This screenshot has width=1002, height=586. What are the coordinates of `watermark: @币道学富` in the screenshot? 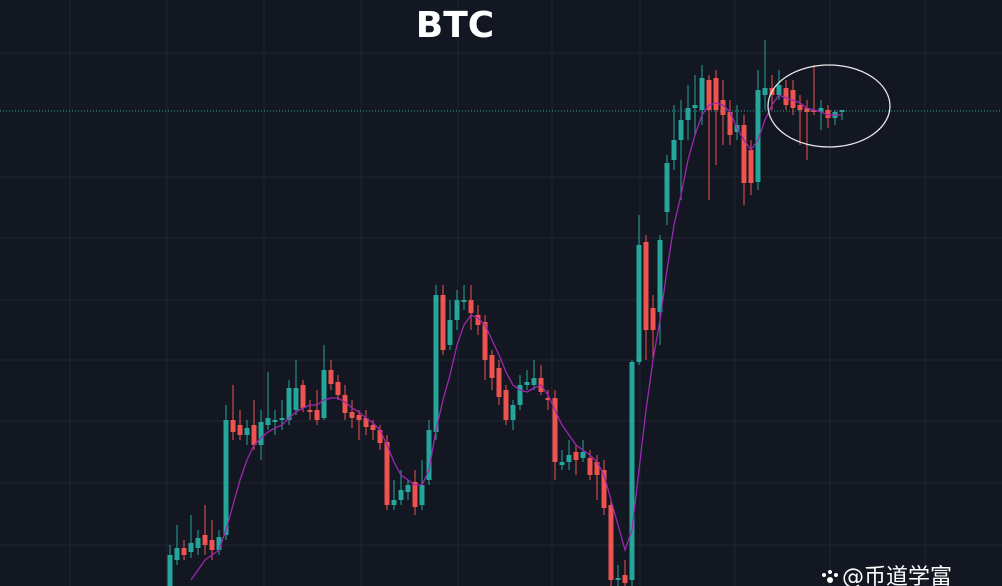 It's located at (897, 575).